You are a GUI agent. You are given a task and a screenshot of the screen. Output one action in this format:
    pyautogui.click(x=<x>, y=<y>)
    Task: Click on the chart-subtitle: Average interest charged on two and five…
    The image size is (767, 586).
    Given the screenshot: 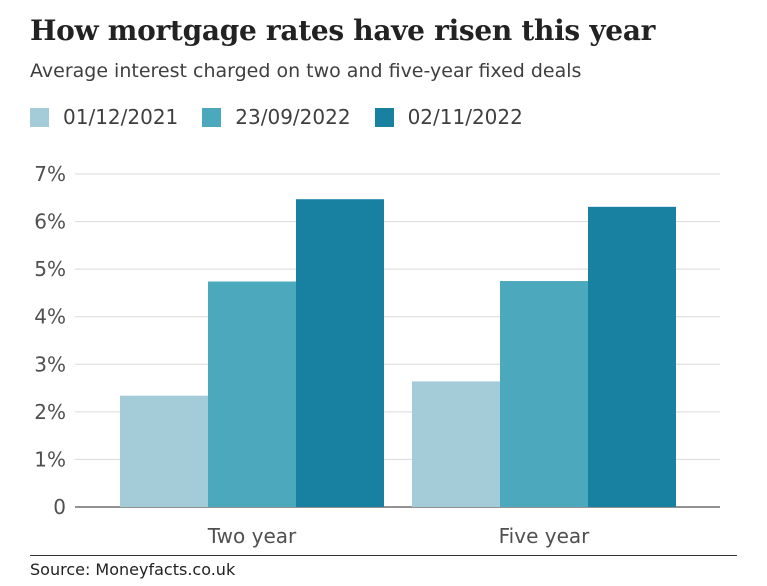 What is the action you would take?
    pyautogui.click(x=306, y=71)
    